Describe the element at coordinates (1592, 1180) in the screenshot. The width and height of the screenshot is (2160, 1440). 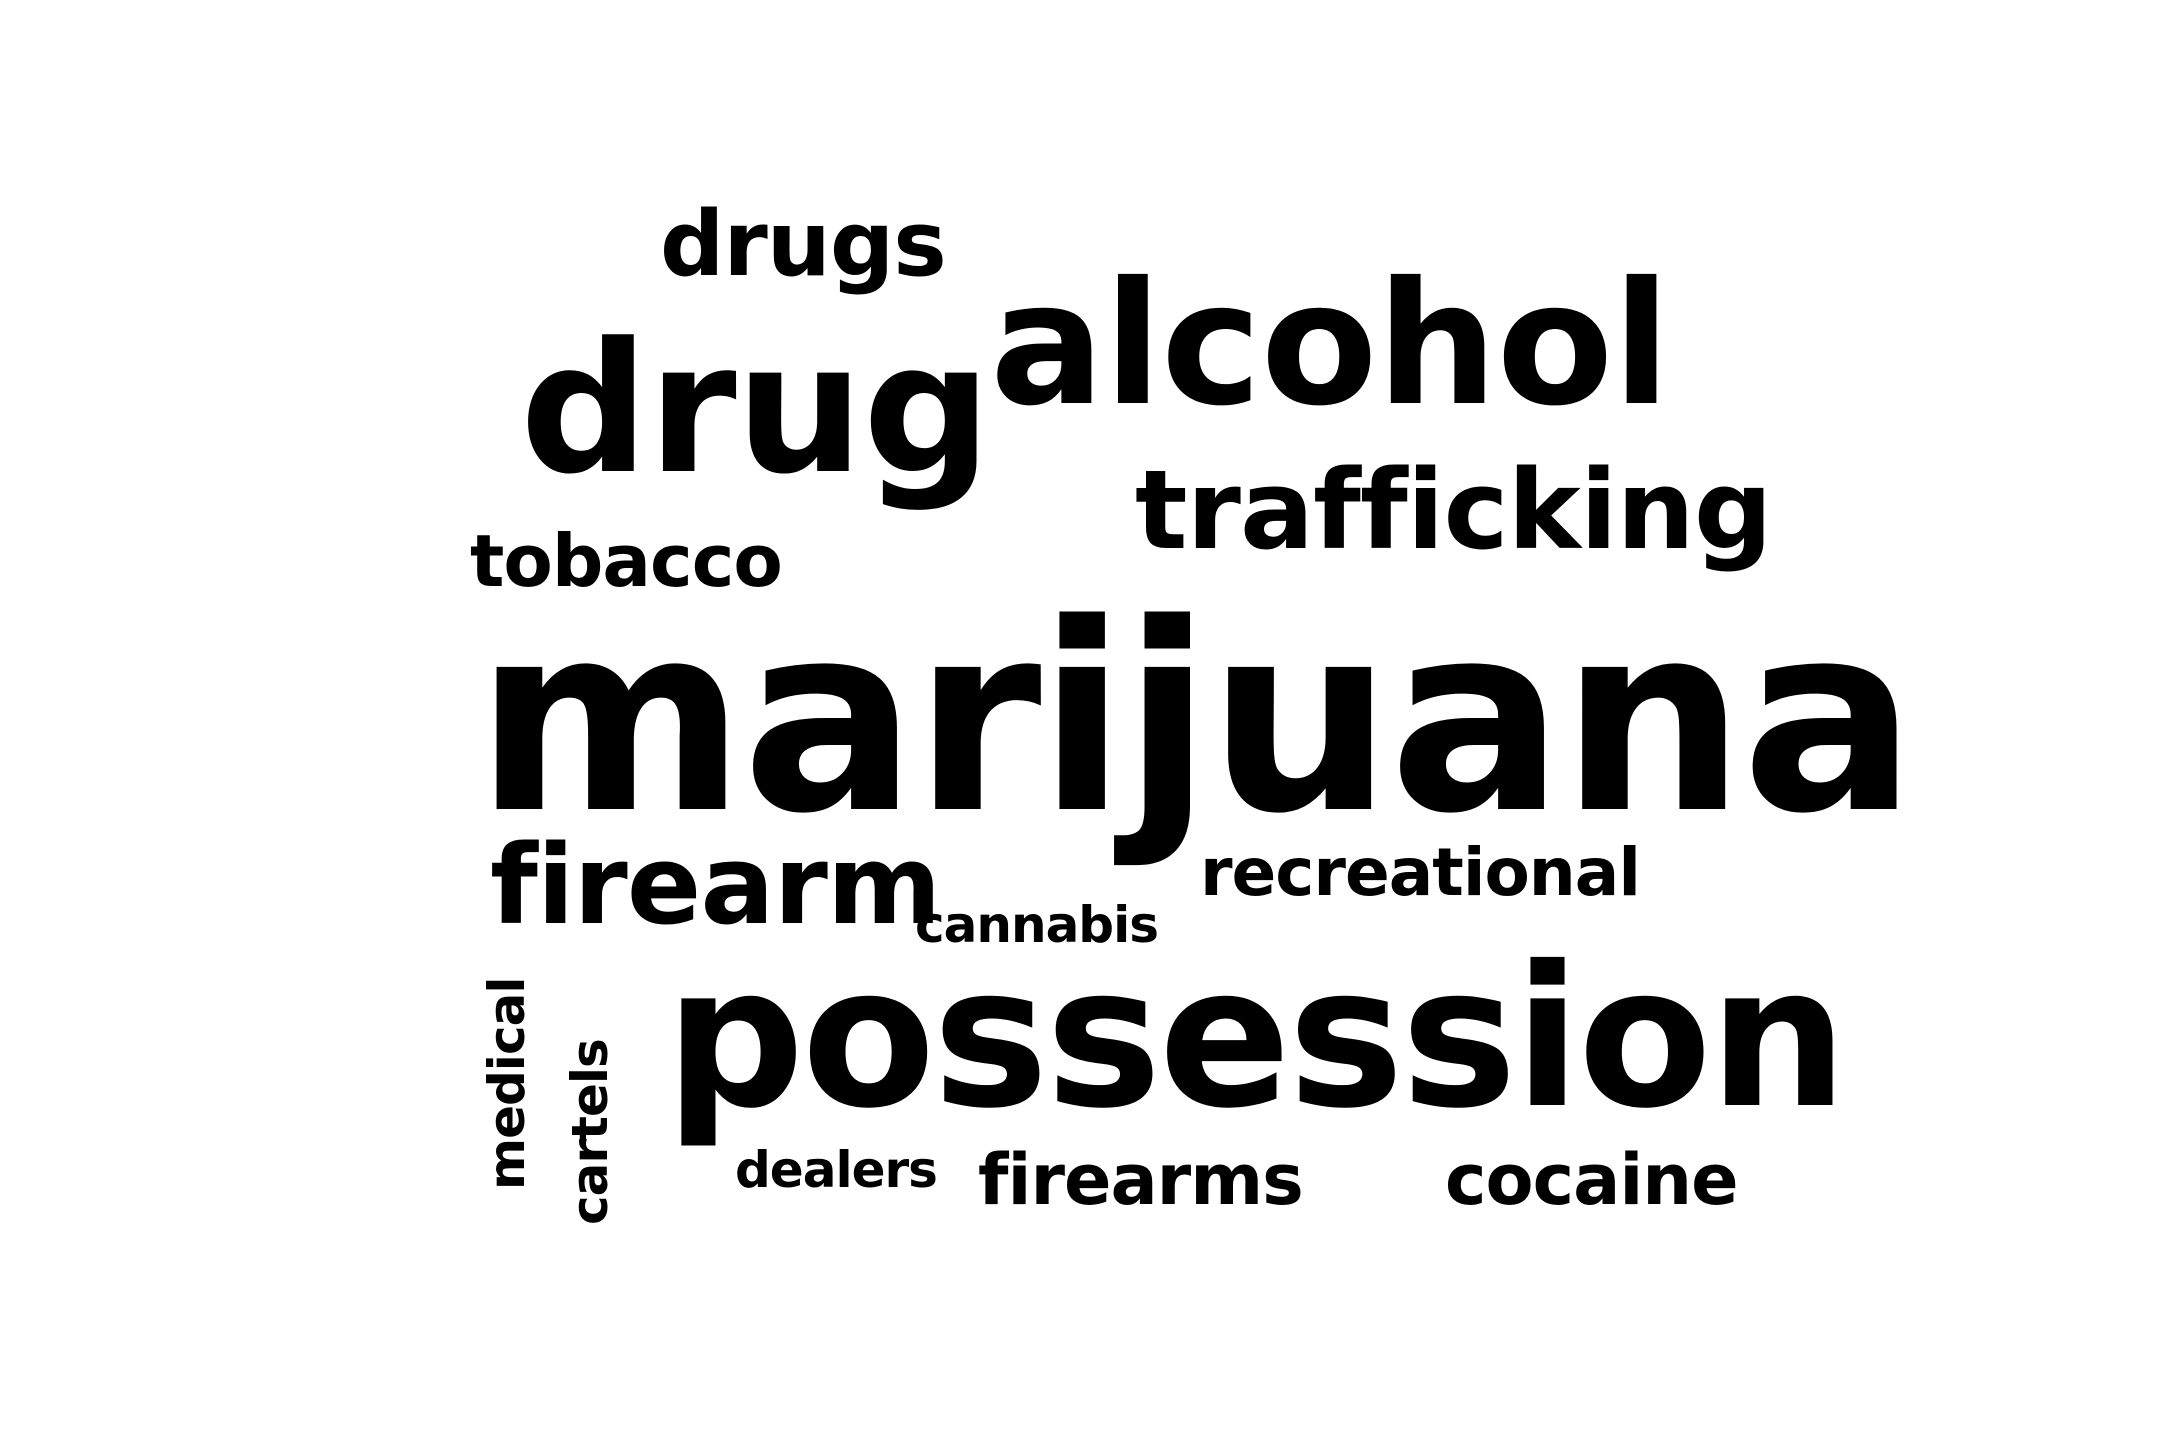
I see `word-cocaine: cocaine` at that location.